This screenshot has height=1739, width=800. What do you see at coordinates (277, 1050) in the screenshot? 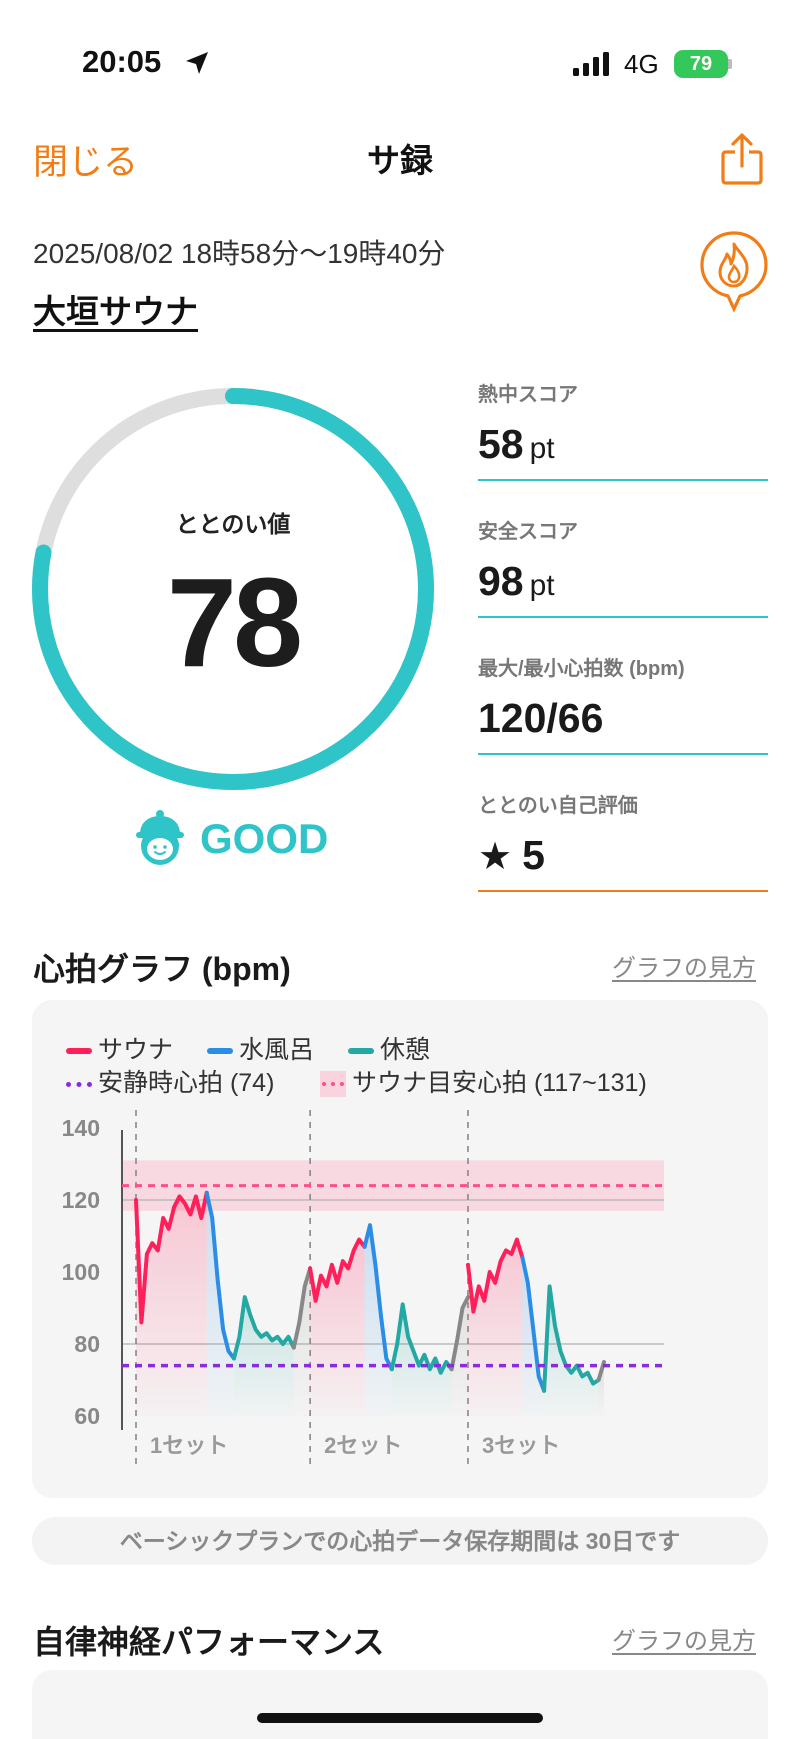
I see `legend-label: 水風呂` at bounding box center [277, 1050].